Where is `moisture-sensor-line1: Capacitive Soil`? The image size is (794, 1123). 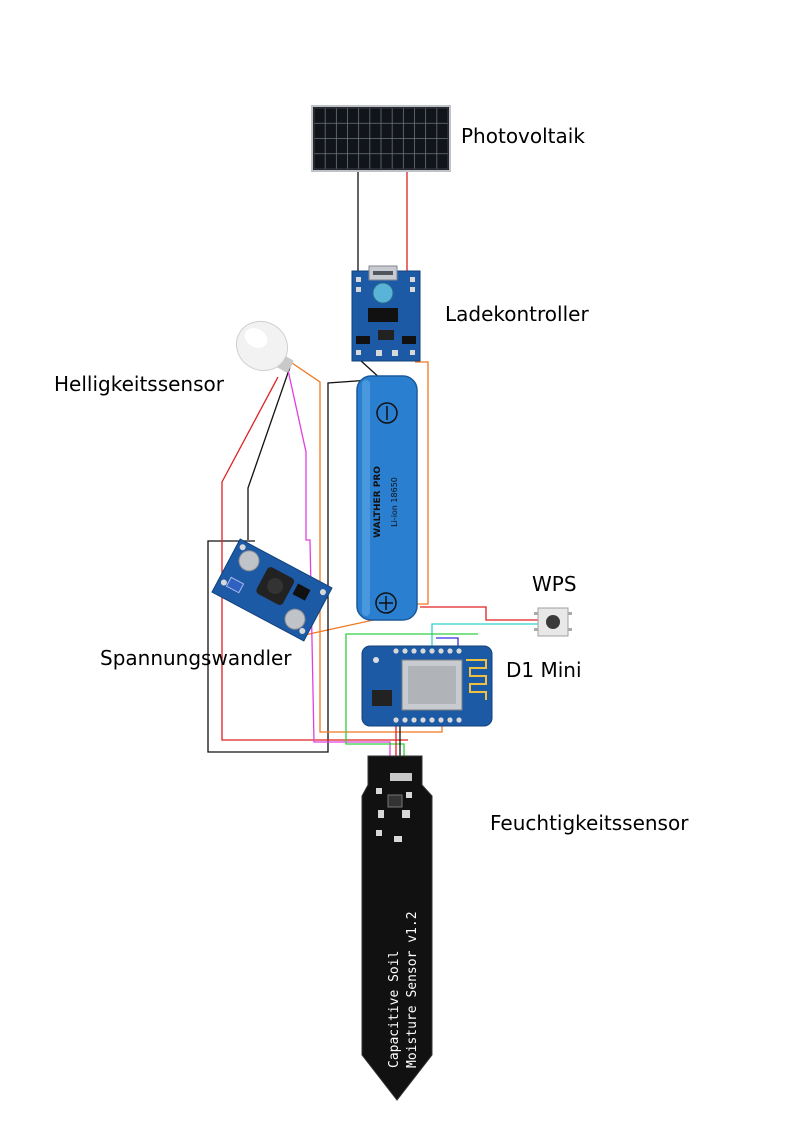
moisture-sensor-line1: Capacitive Soil is located at coordinates (394, 1009).